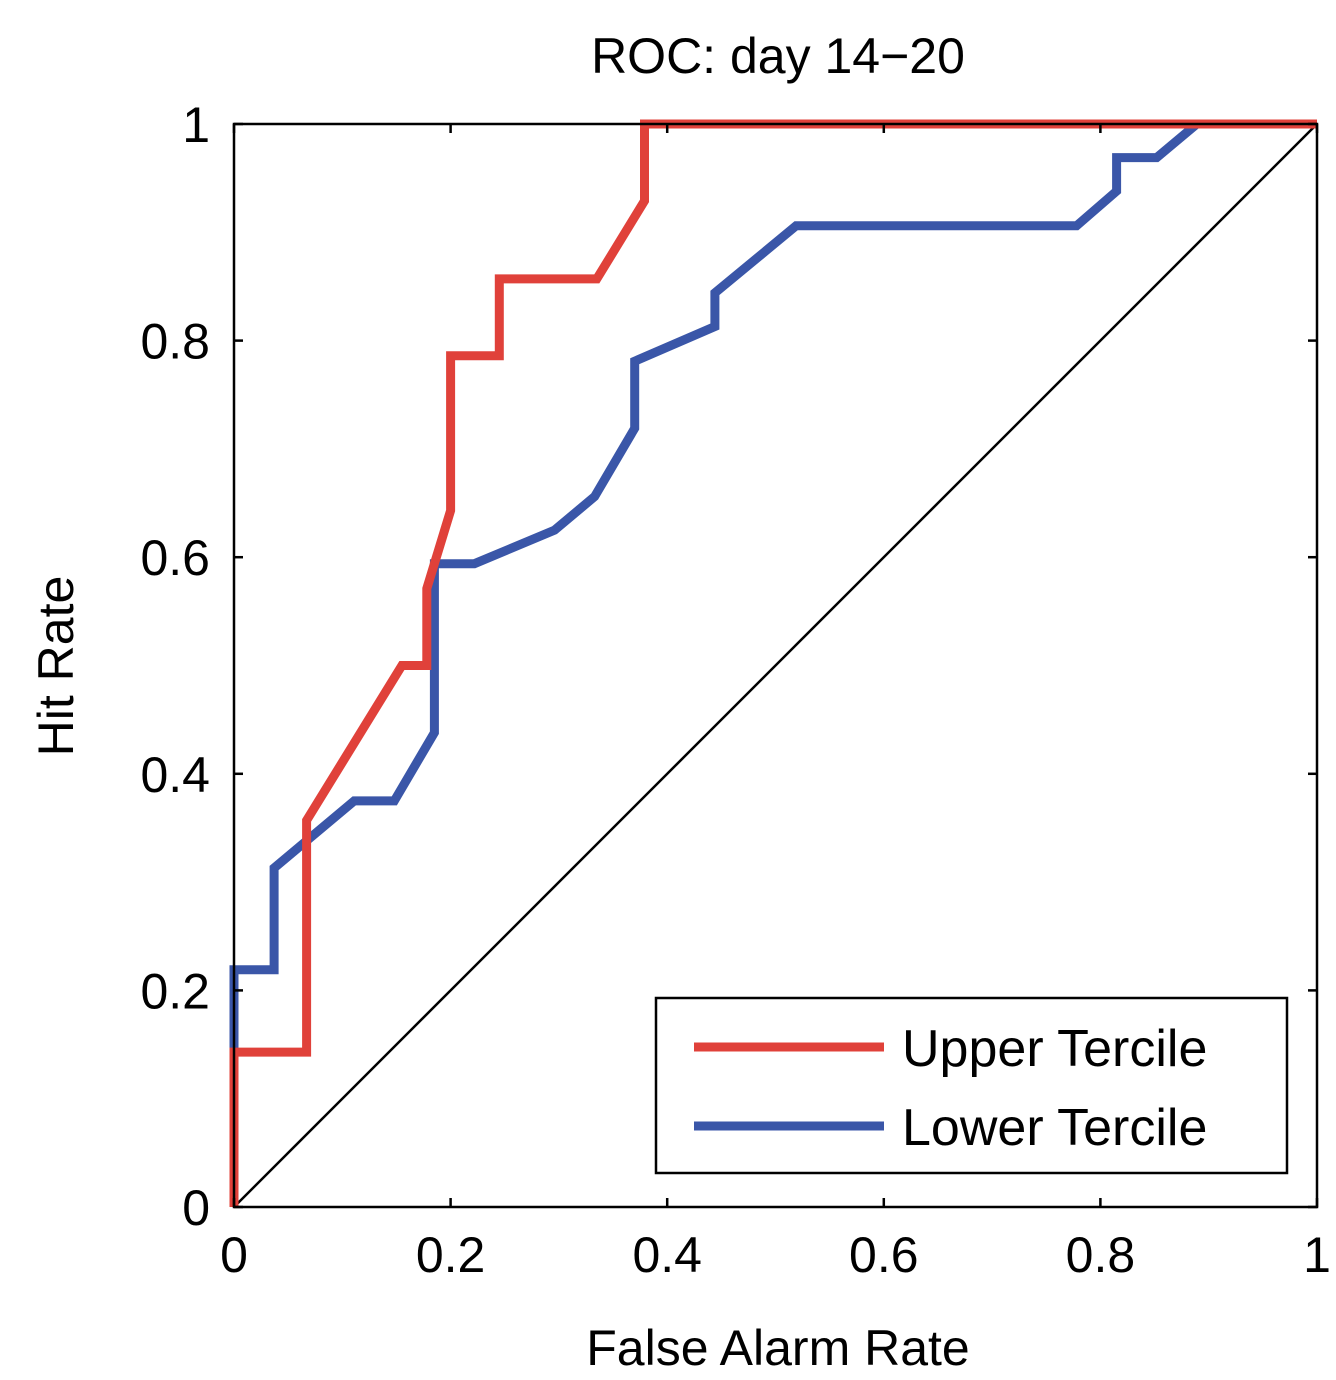 The height and width of the screenshot is (1380, 1336). Describe the element at coordinates (234, 1255) in the screenshot. I see `x-tick-label: 0` at that location.